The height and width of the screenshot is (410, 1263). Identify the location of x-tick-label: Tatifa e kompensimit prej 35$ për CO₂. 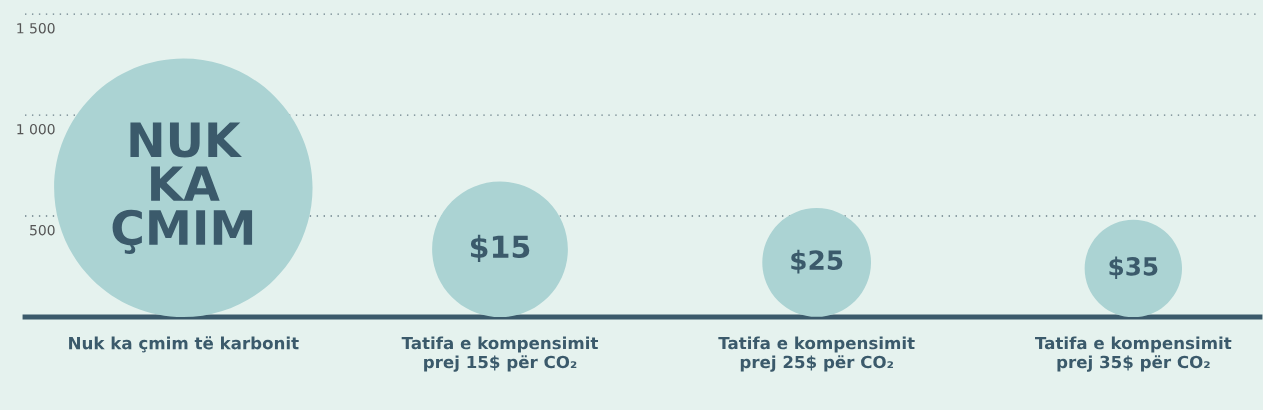
(1133, 354).